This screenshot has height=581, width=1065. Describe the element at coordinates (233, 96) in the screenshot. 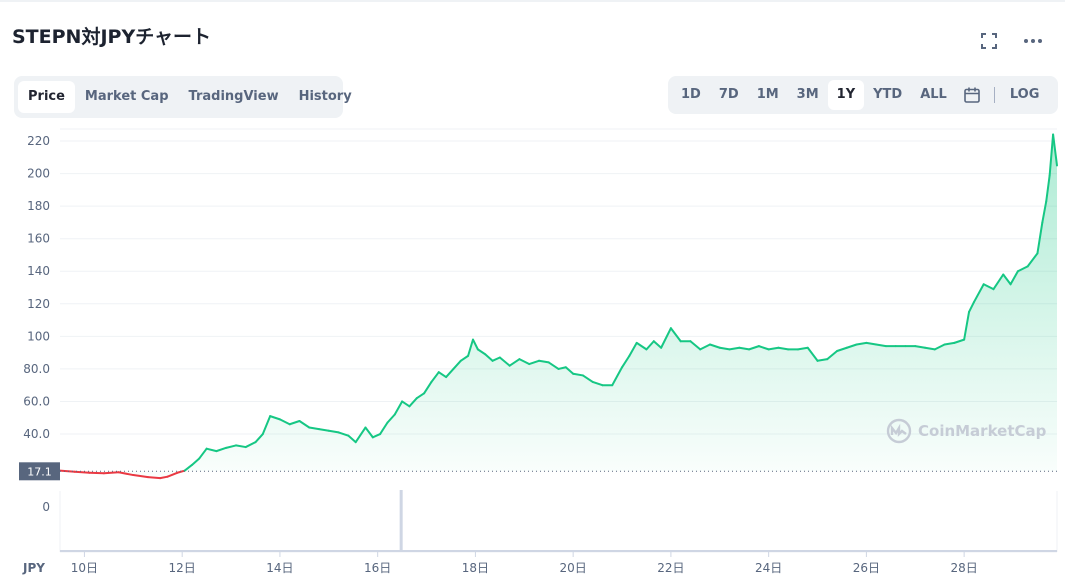

I see `tab-tradingview: TradingView` at that location.